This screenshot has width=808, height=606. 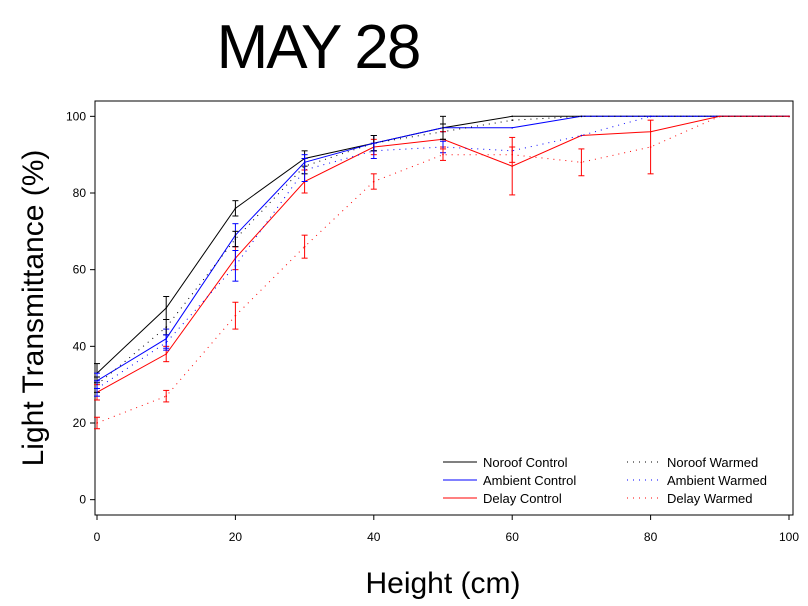 I want to click on x-axis-label: Height (cm), so click(x=442, y=583).